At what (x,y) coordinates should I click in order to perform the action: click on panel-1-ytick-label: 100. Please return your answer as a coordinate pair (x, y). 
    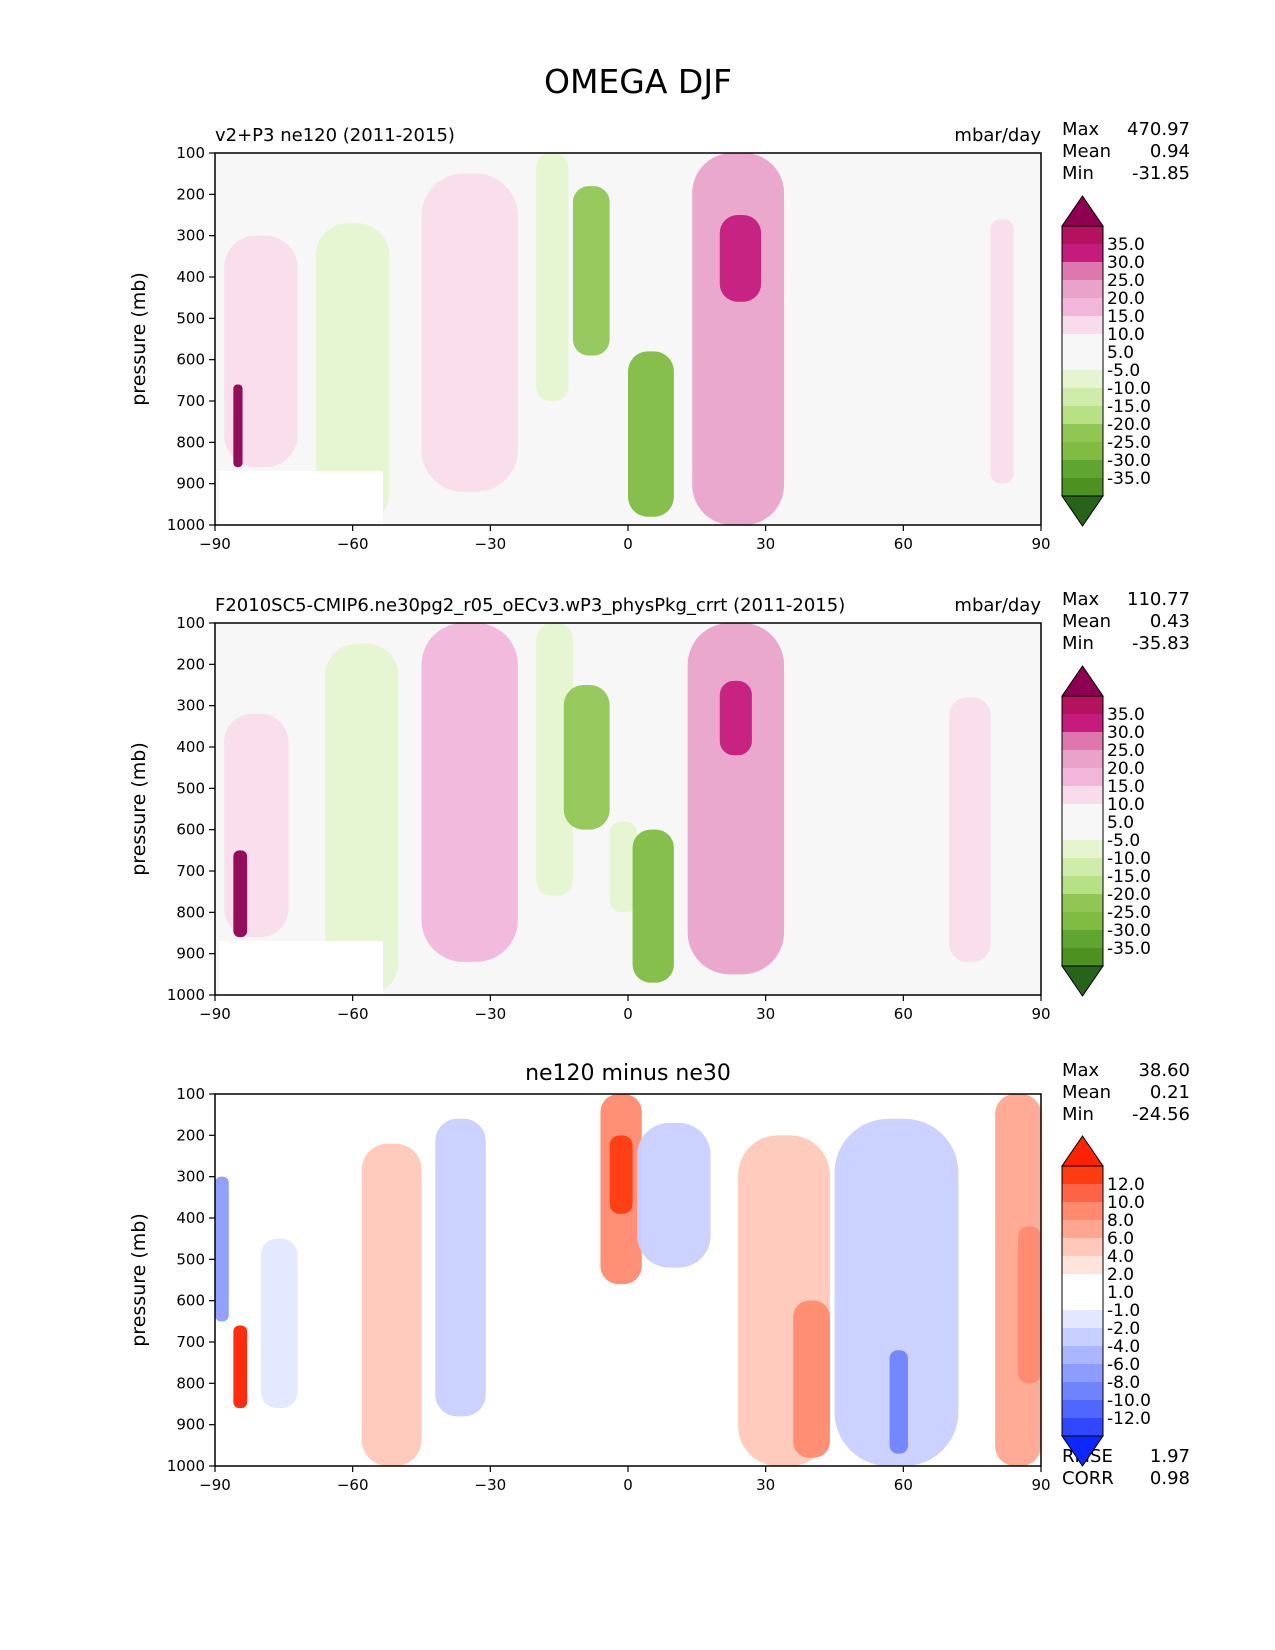
    Looking at the image, I should click on (190, 153).